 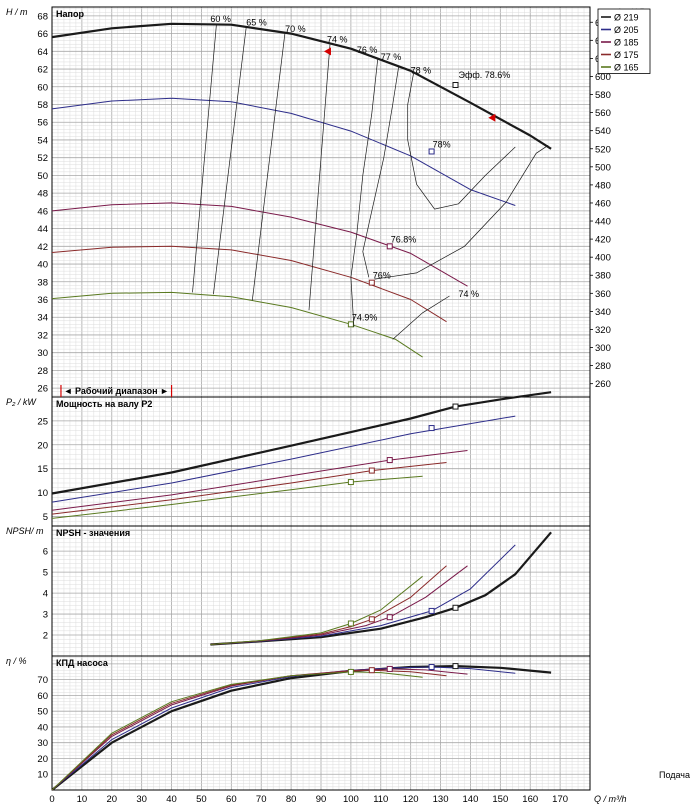 I want to click on legend-entry-d185: Ø 185, so click(x=626, y=43).